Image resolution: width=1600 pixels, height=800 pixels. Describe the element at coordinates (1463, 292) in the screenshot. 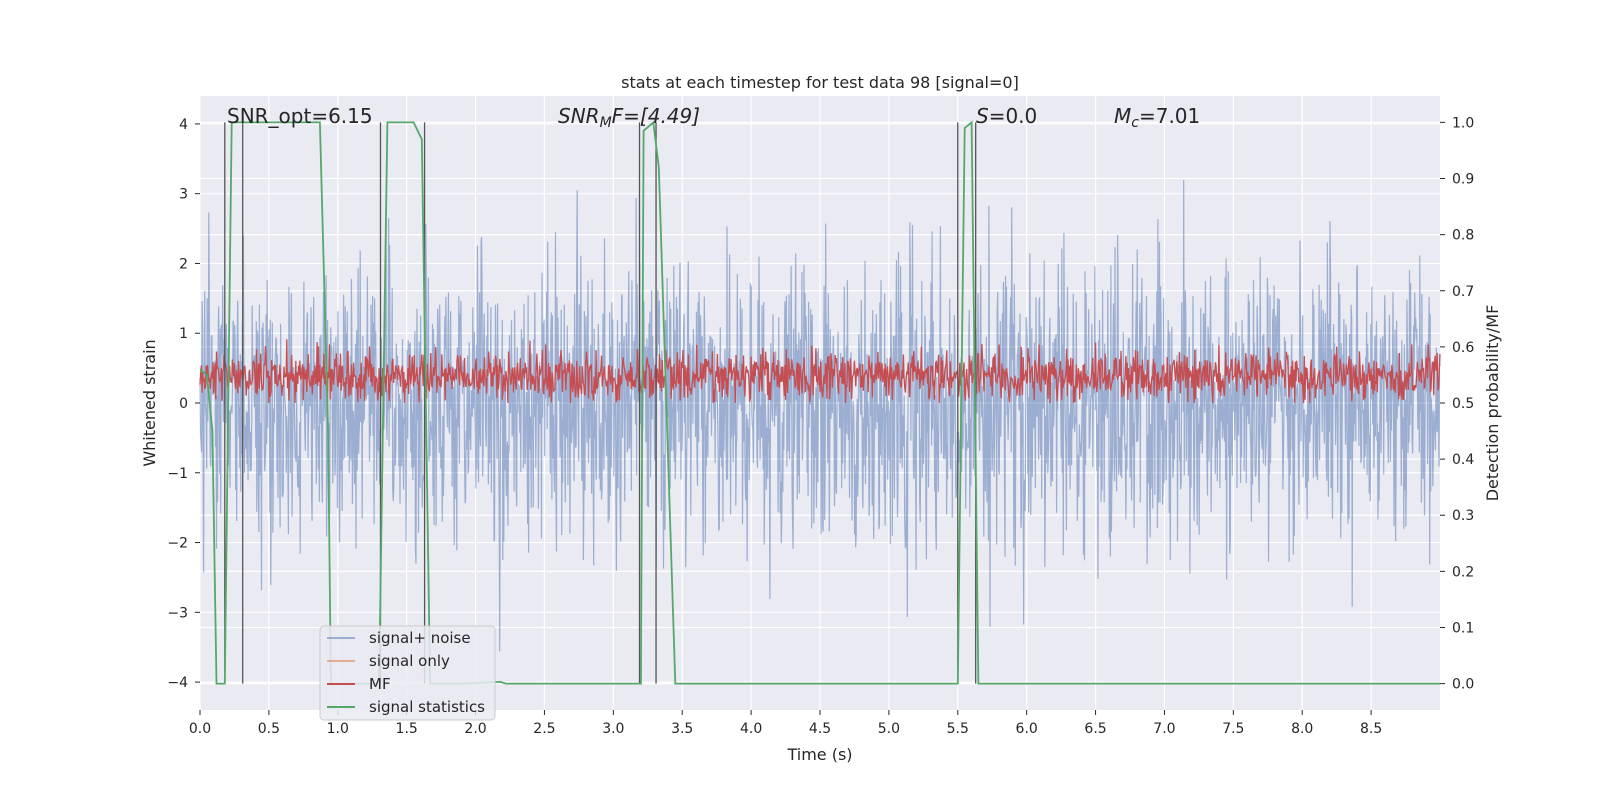

I see `y2-tick-label: 0.7` at that location.